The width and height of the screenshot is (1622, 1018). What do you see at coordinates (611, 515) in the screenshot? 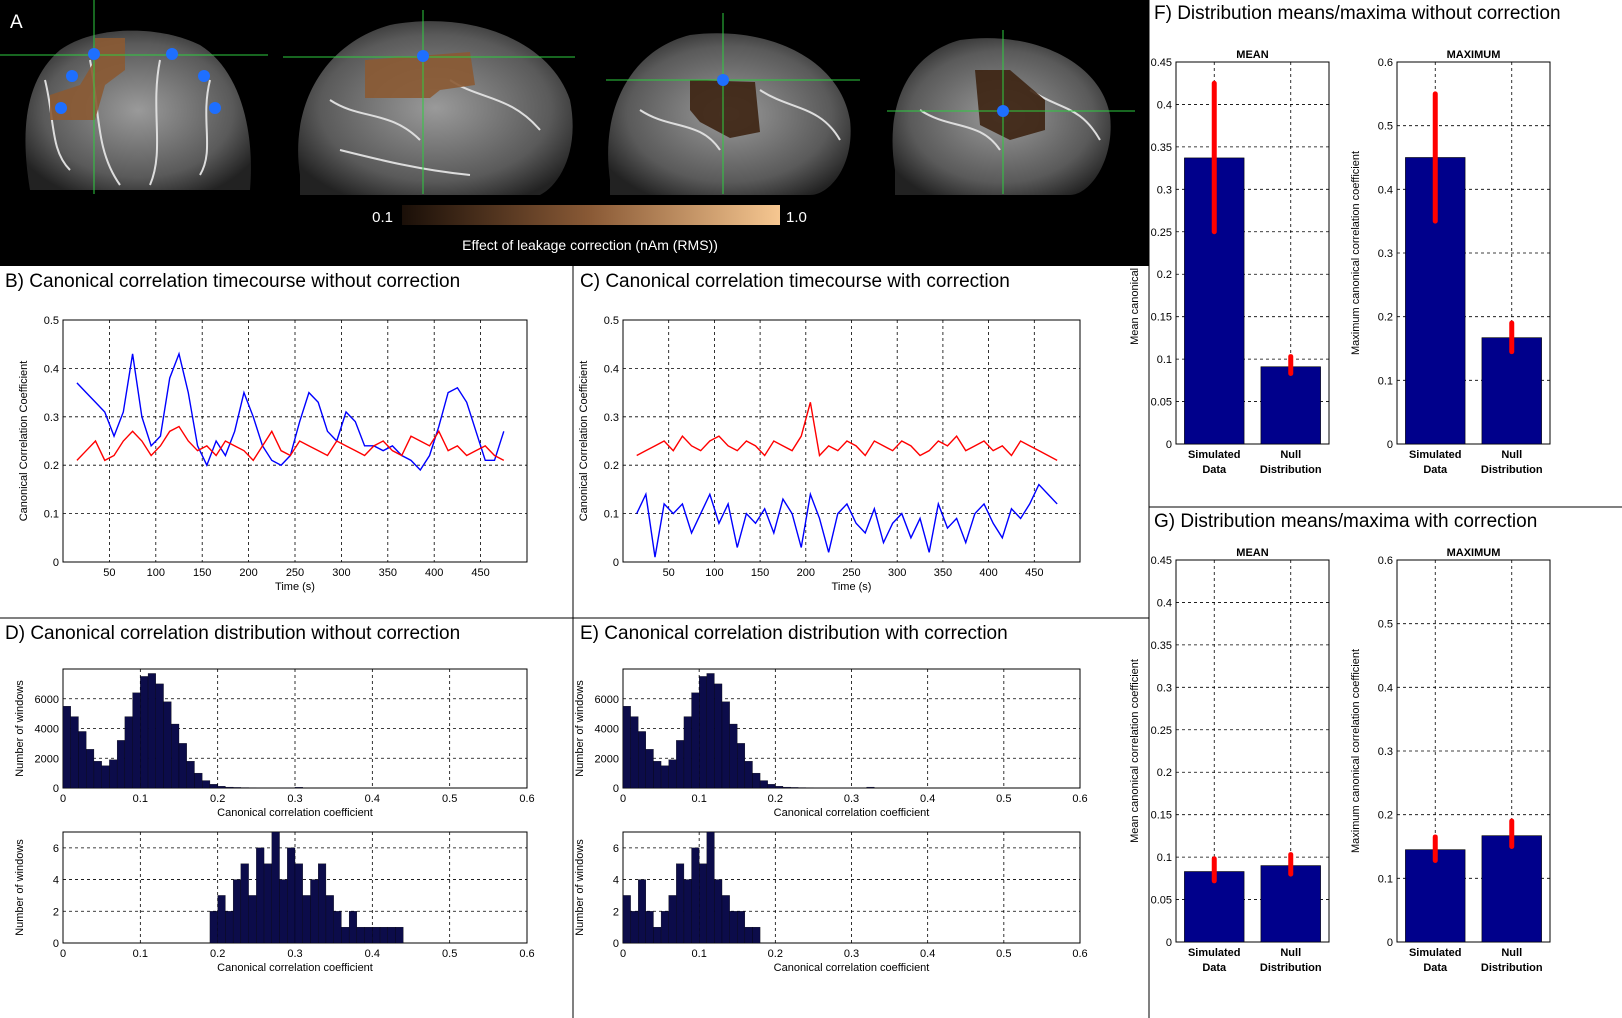
I see `y-tick-label: 0.1` at bounding box center [611, 515].